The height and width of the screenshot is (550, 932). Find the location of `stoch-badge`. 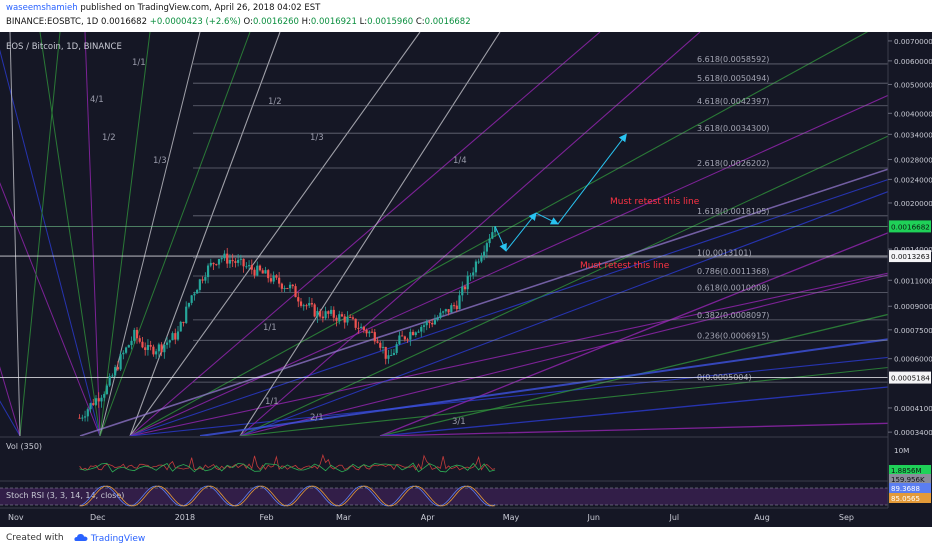

stoch-badge is located at coordinates (910, 488).